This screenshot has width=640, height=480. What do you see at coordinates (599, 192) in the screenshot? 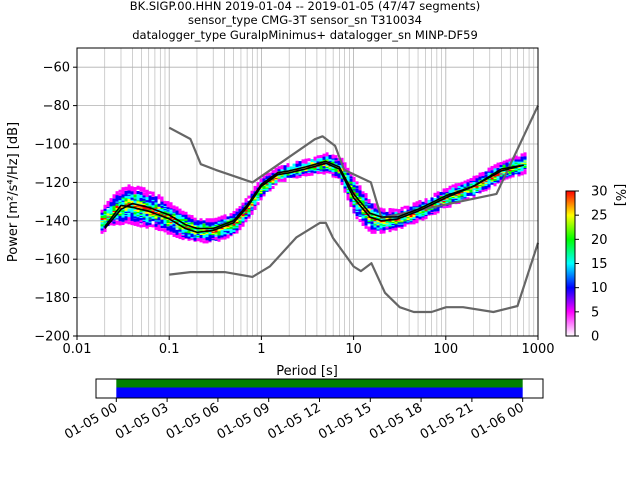
I see `colorbar-tick-label: 30` at bounding box center [599, 192].